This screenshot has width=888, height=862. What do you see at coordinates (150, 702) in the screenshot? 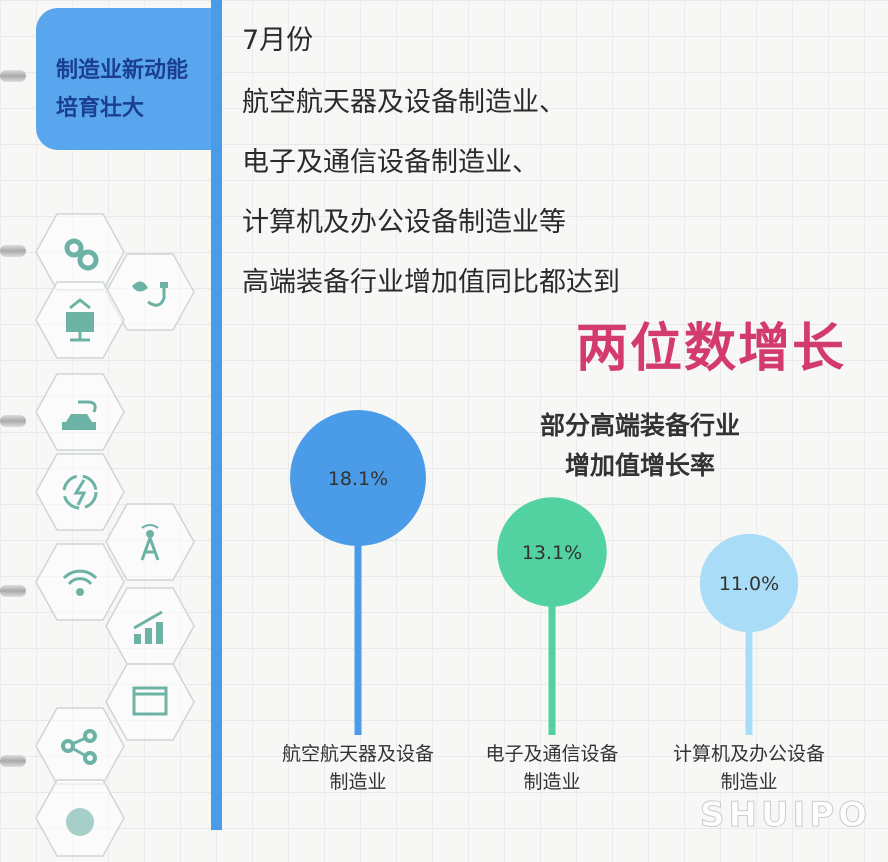
I see `browser-window-icon` at bounding box center [150, 702].